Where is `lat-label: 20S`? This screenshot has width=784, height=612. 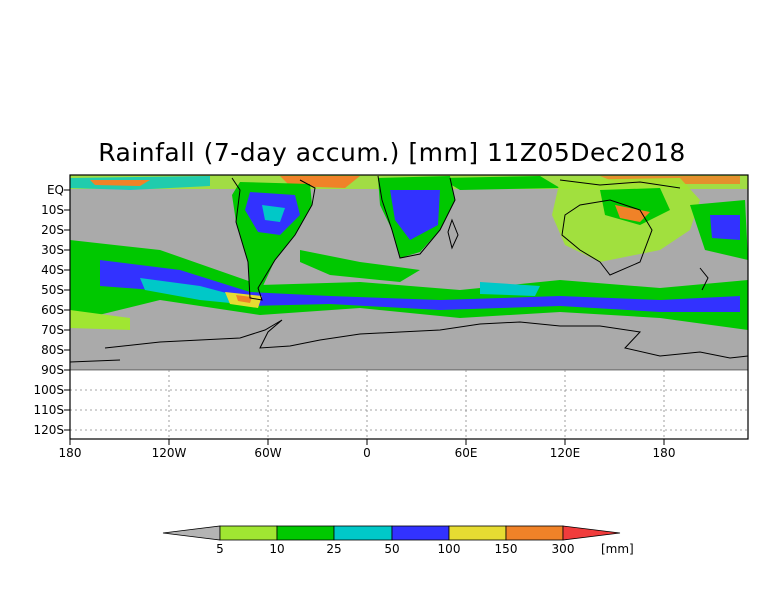 lat-label: 20S is located at coordinates (52, 230).